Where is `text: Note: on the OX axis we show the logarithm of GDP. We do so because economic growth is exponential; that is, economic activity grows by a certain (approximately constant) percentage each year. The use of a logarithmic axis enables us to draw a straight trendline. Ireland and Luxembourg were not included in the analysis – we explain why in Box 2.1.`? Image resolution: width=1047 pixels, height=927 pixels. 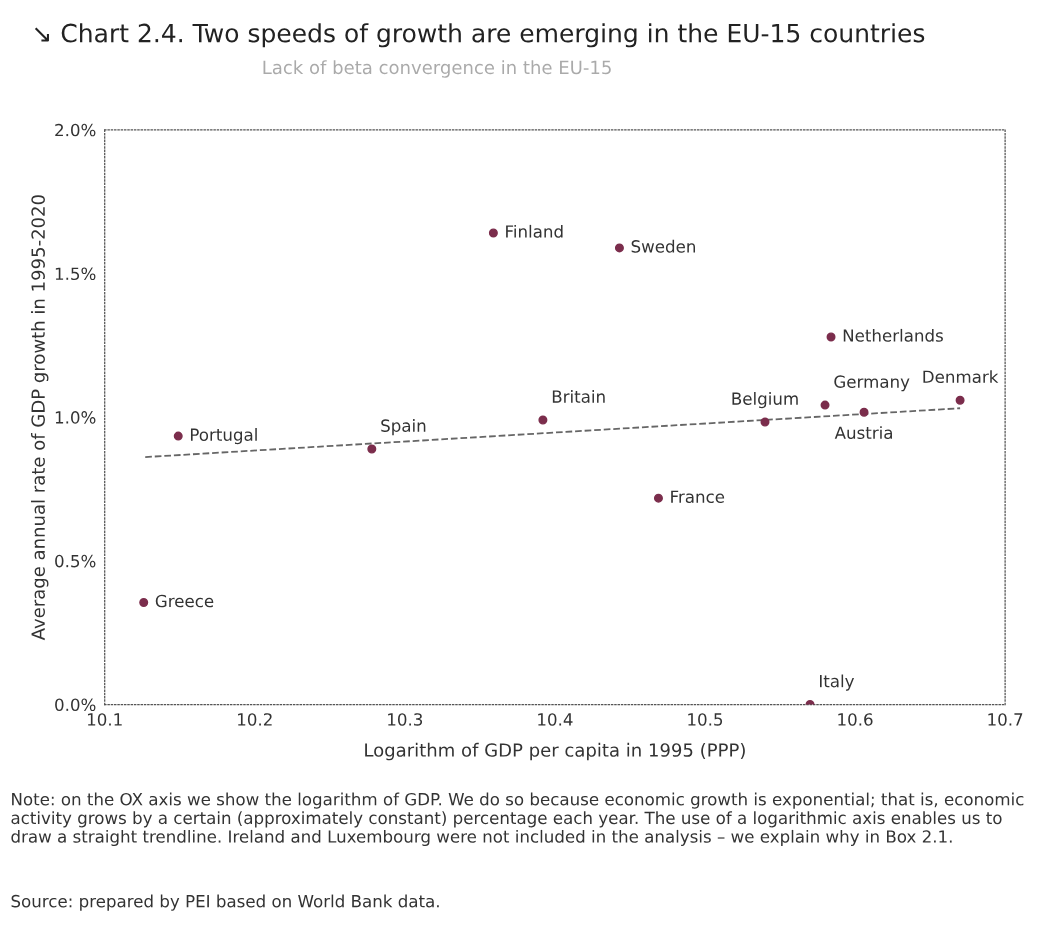
text: Note: on the OX axis we show the logarithm of GDP. We do so because economic growth is exponential; that is, economic activity grows by a certain (approximately constant) percentage each year. The use of a logarithmic axis enables us to draw a straight trendline. Ireland and Luxembourg were not included in the analysis – we explain why in Box 2.1. is located at coordinates (517, 819).